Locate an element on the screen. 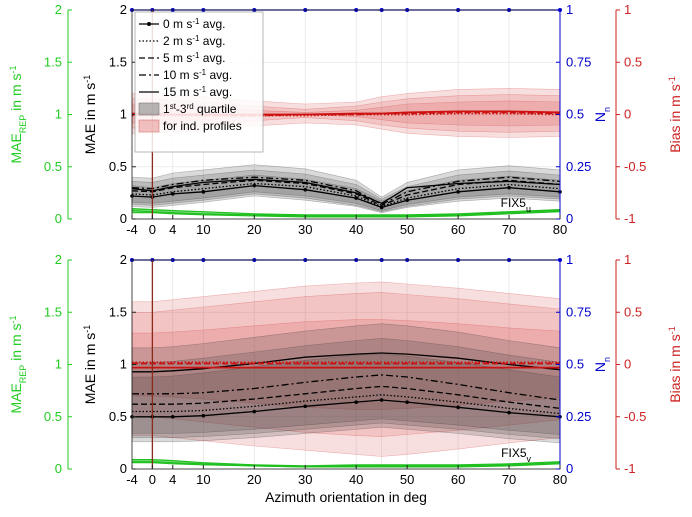  label-part: quartile is located at coordinates (215, 109).